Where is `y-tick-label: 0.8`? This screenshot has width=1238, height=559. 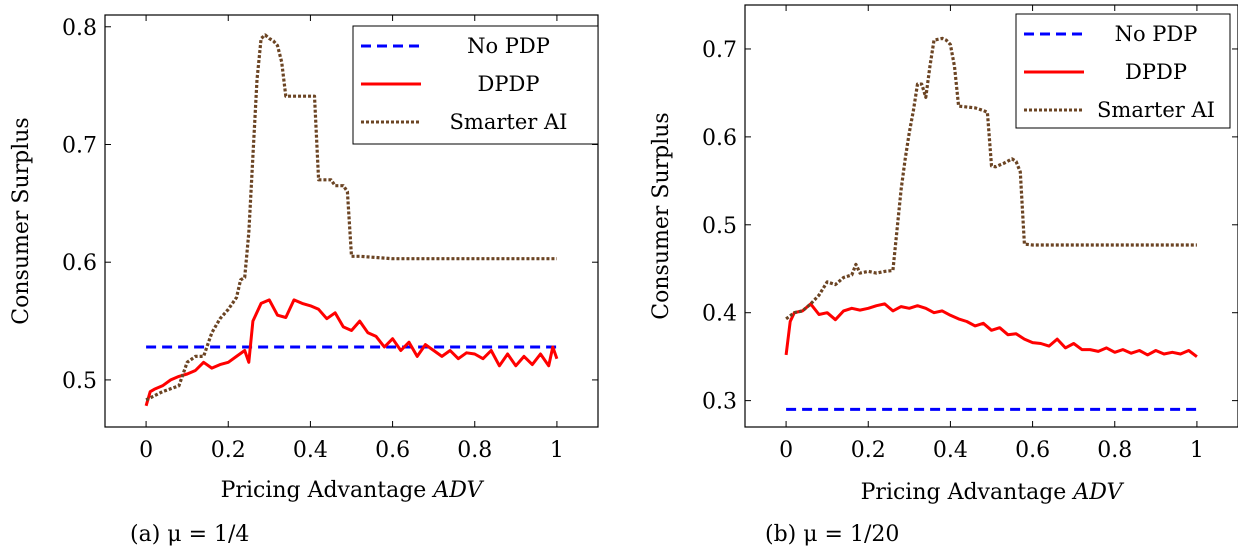 y-tick-label: 0.8 is located at coordinates (79, 28).